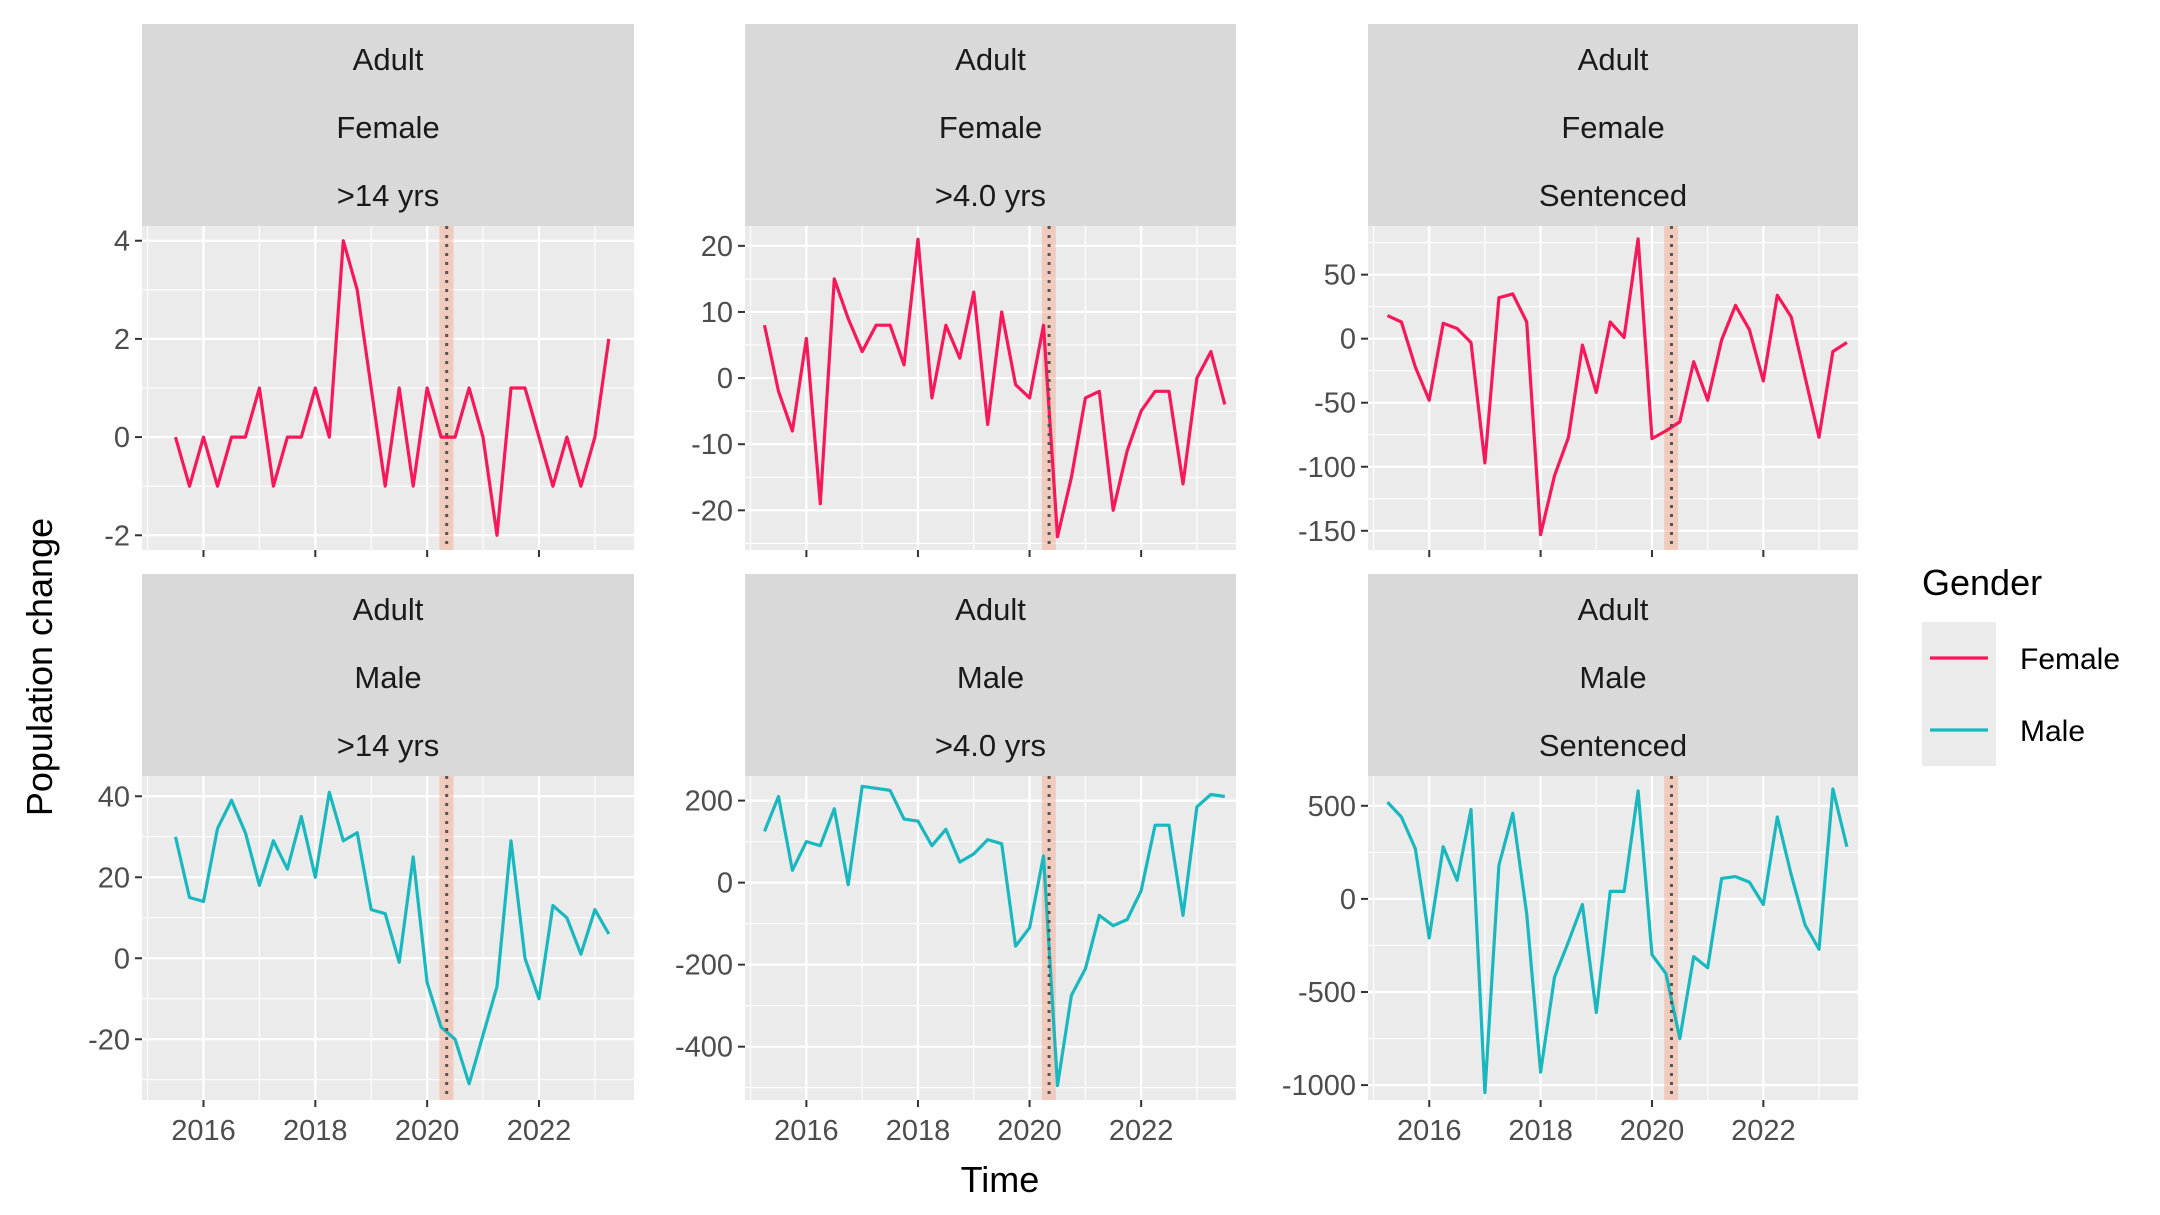  I want to click on y-tick-label: -50, so click(1335, 404).